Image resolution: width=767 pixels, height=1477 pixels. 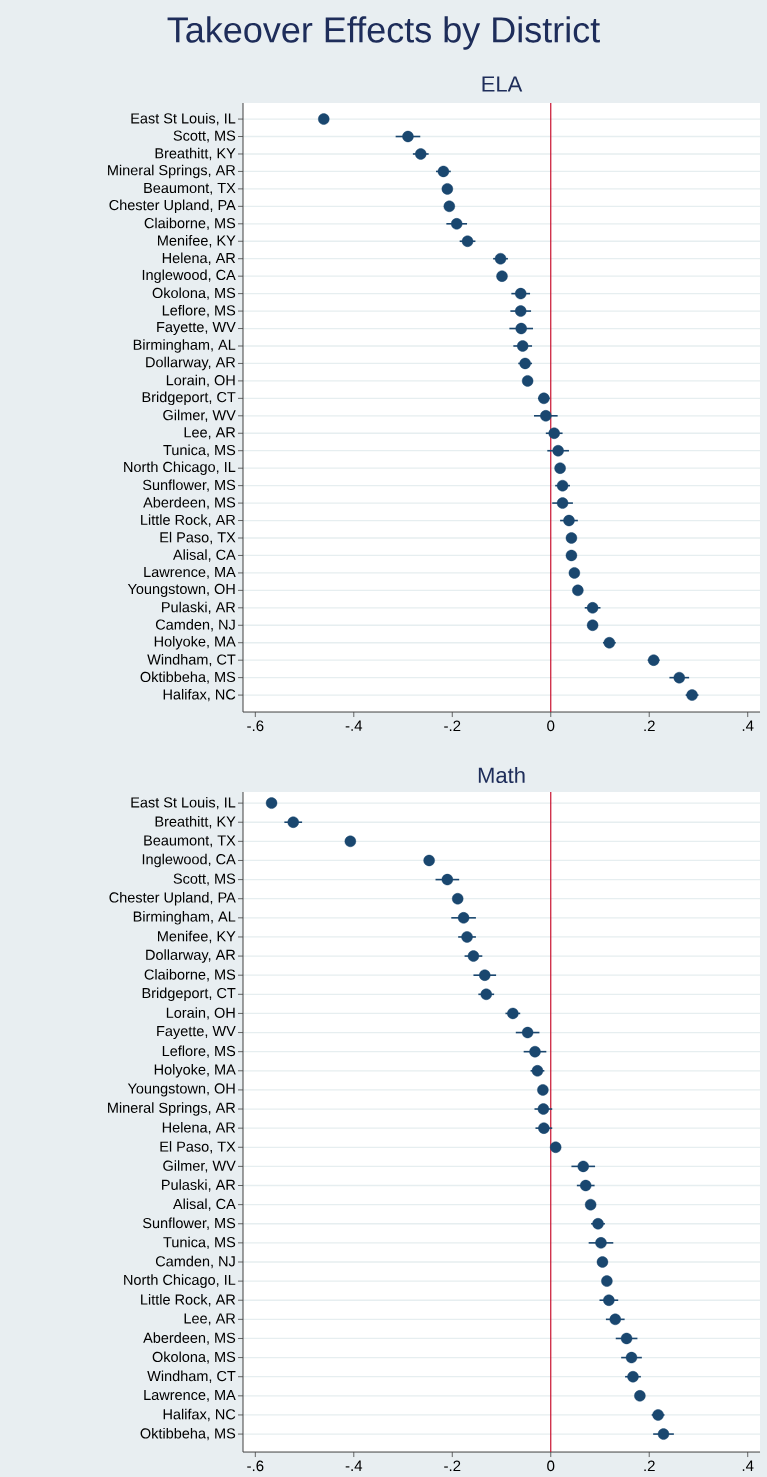 What do you see at coordinates (189, 1223) in the screenshot?
I see `y-tick-label: Sunflower, MS` at bounding box center [189, 1223].